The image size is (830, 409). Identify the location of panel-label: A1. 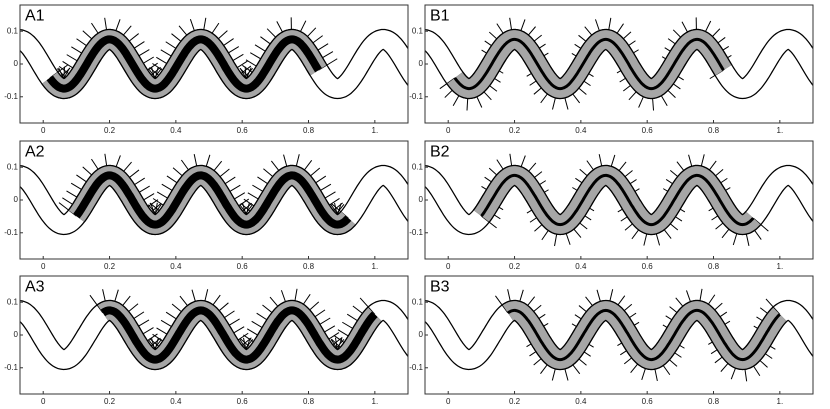
(35, 15).